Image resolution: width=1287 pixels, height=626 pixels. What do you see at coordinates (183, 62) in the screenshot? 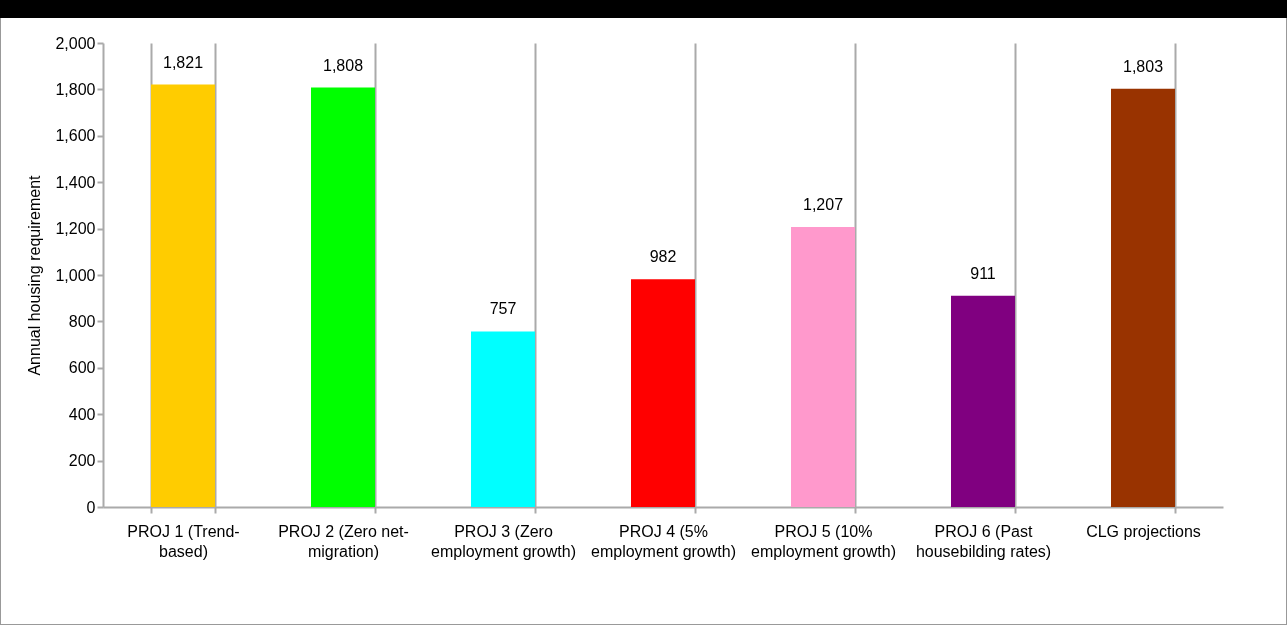
I see `data-label: 1,821` at bounding box center [183, 62].